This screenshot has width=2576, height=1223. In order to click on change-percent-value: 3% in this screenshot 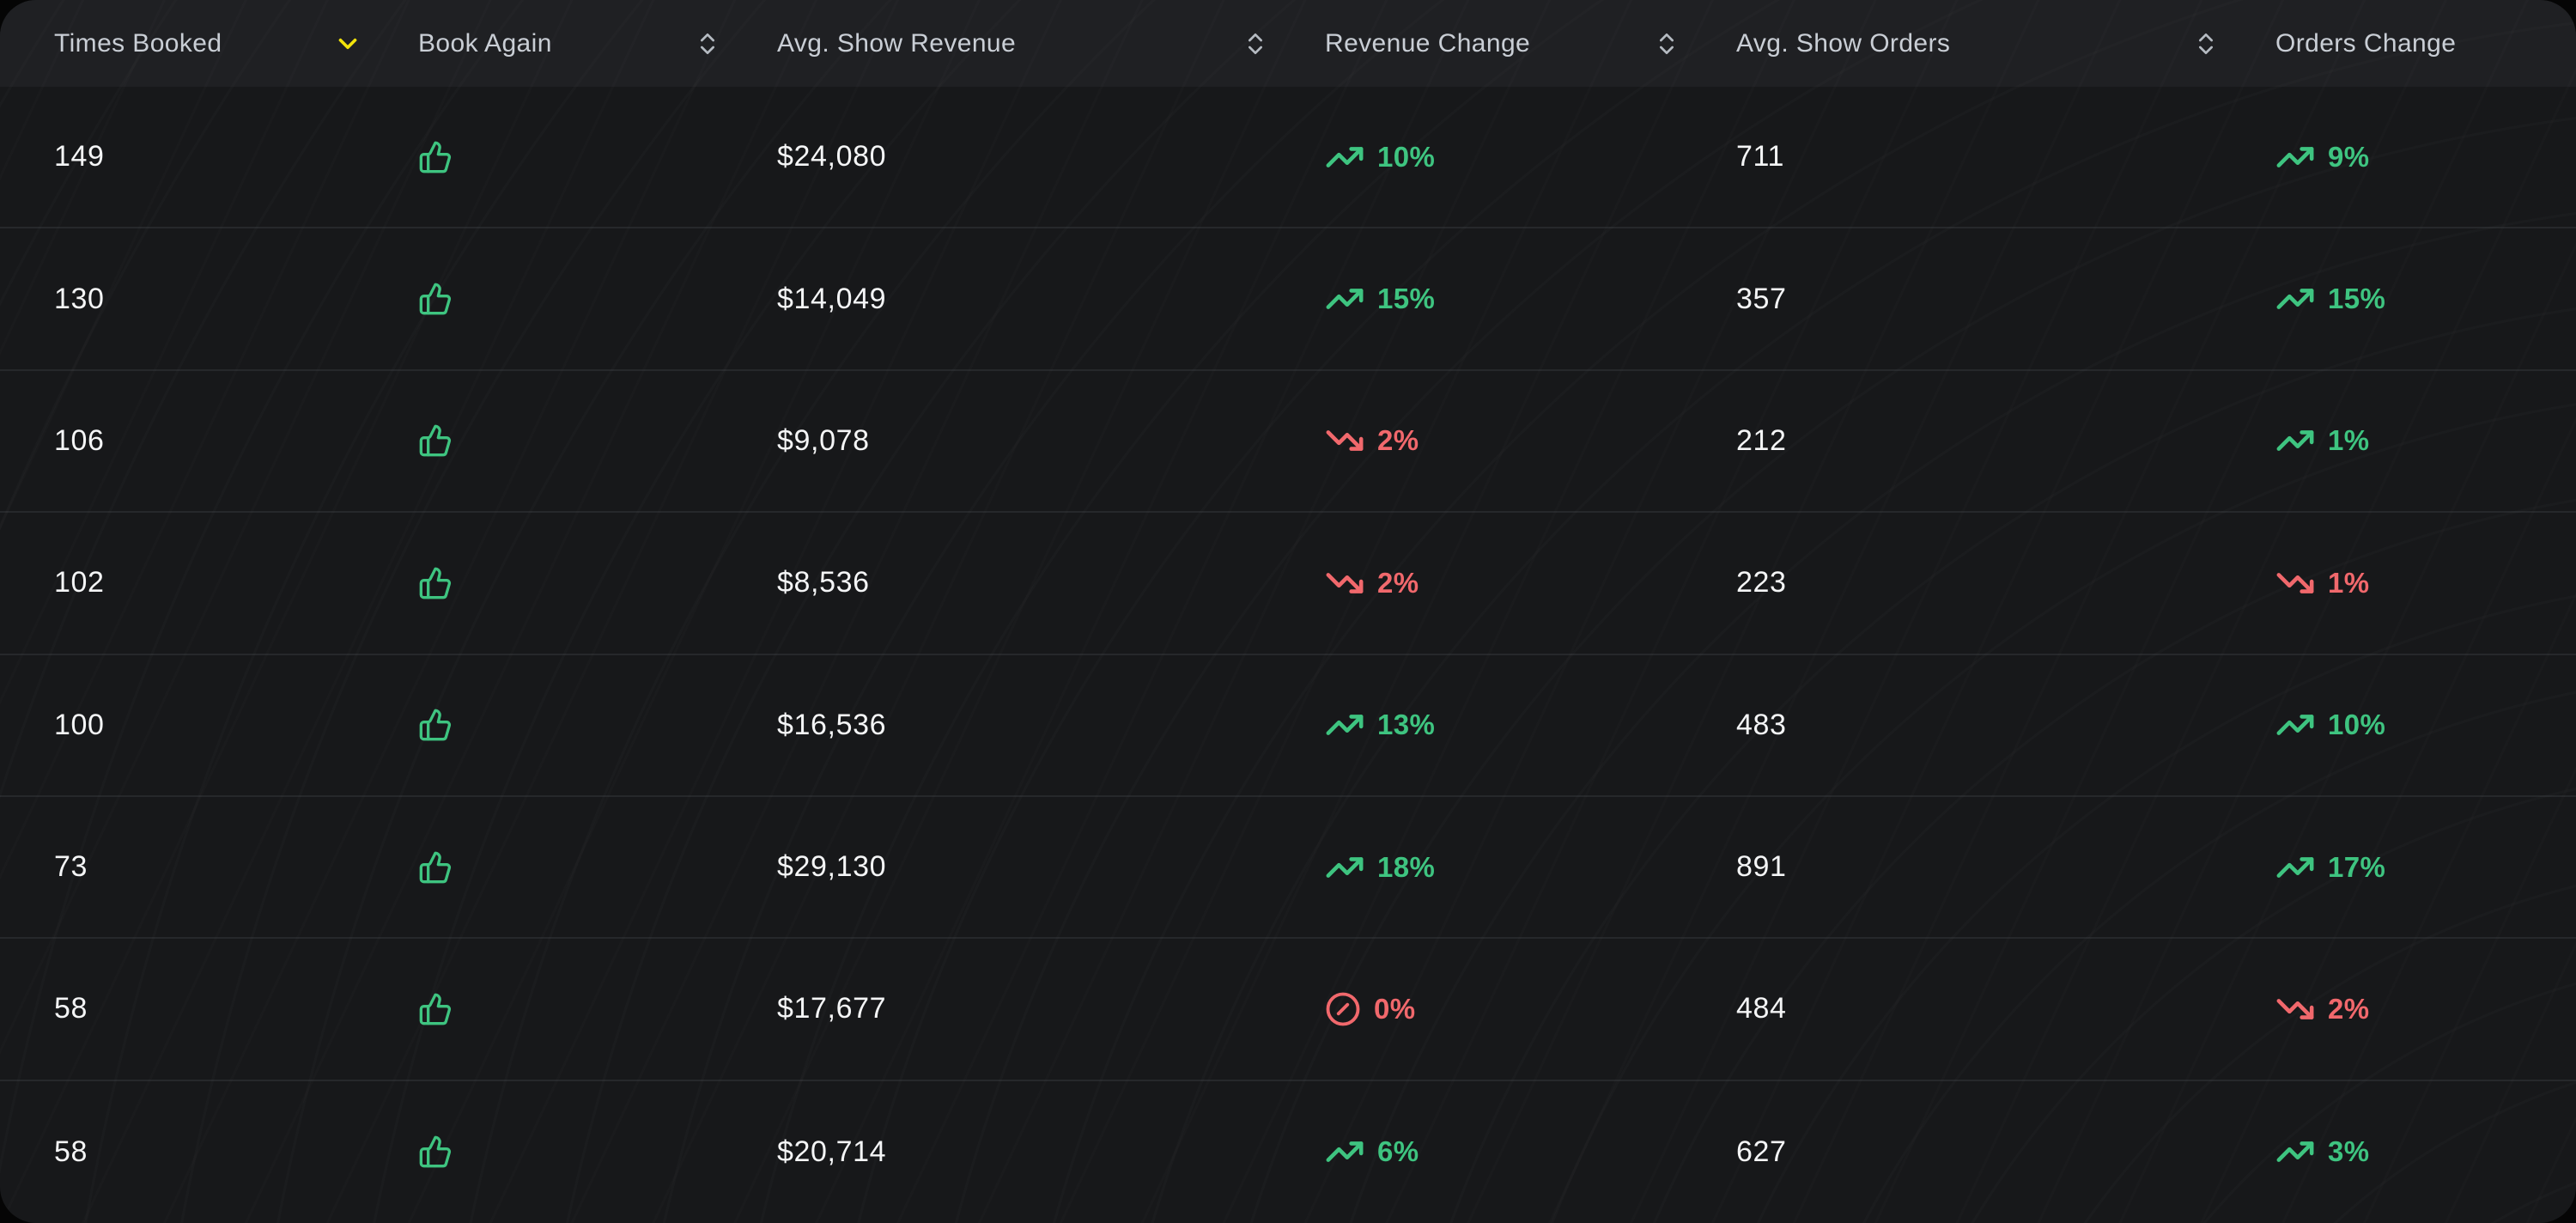, I will do `click(2349, 1151)`.